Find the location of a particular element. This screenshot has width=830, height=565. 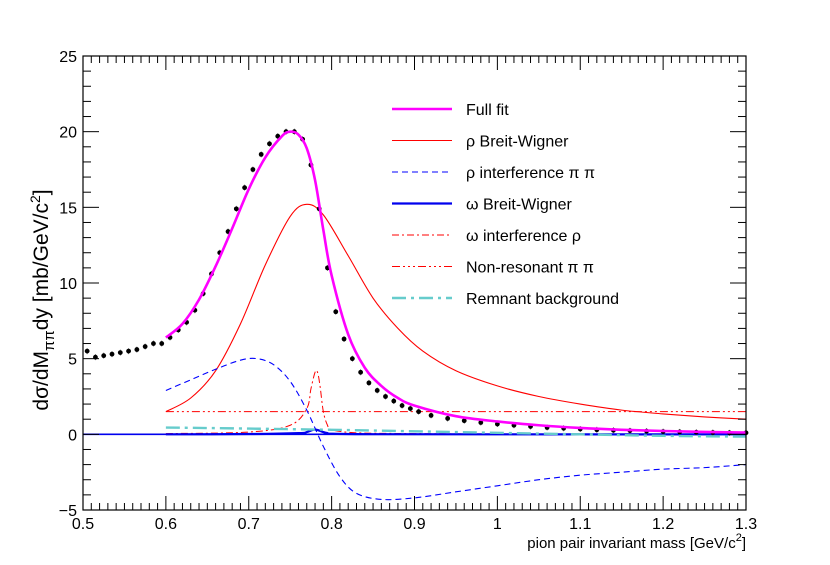

x-axis-title: pion pair invariant mass [GeV/c2] is located at coordinates (636, 542).